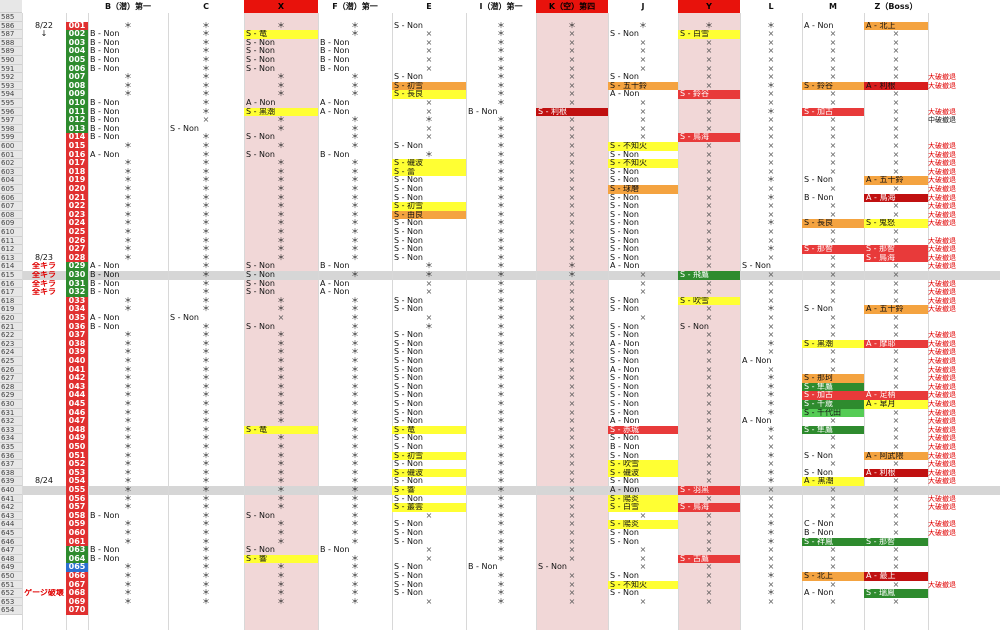 This screenshot has width=1000, height=630. What do you see at coordinates (757, 421) in the screenshot?
I see `cell-L: A - Non` at bounding box center [757, 421].